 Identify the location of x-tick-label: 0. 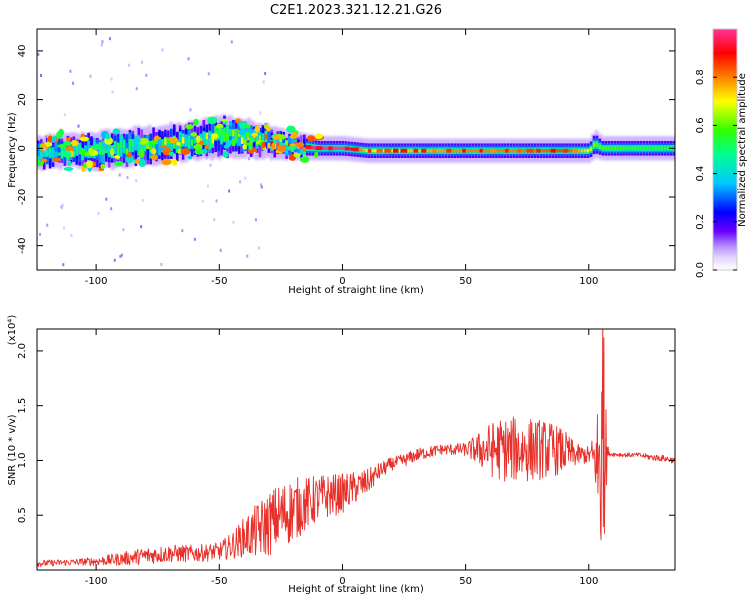
(342, 581).